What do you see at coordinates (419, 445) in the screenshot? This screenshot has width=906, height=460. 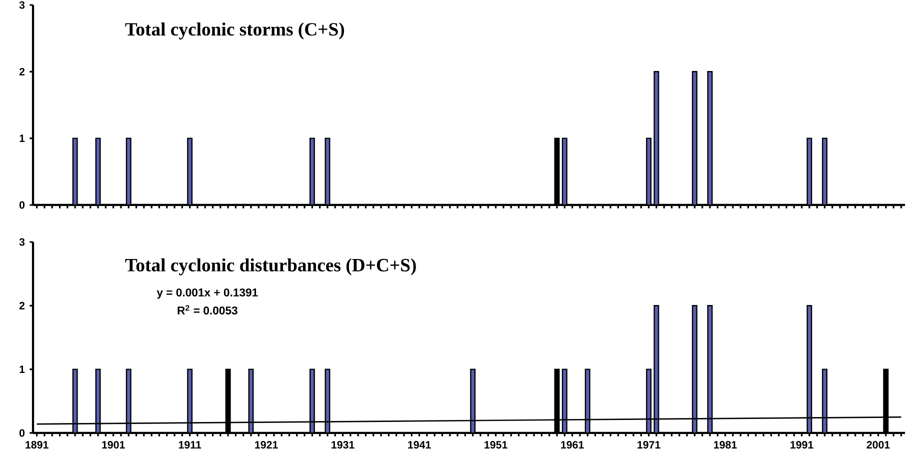 I see `x-tick-label: 1941` at bounding box center [419, 445].